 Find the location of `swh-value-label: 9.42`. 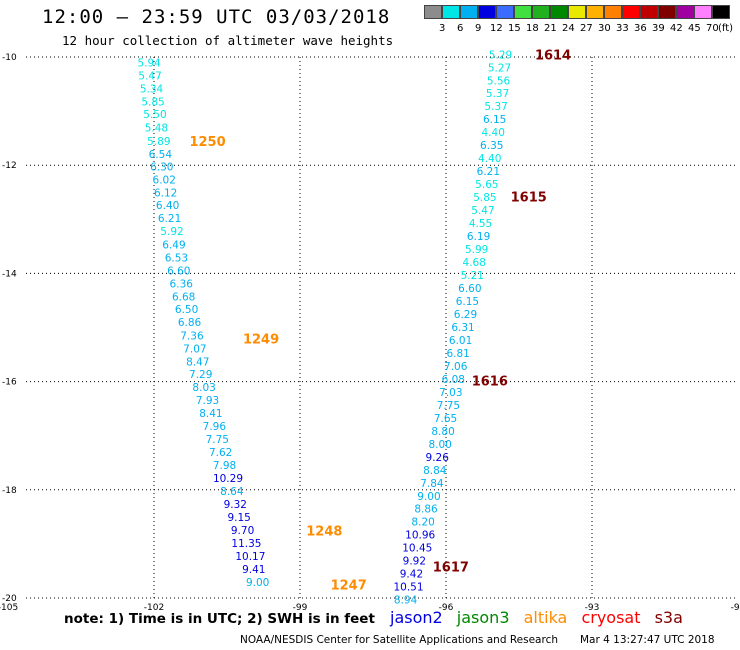

swh-value-label: 9.42 is located at coordinates (411, 575).